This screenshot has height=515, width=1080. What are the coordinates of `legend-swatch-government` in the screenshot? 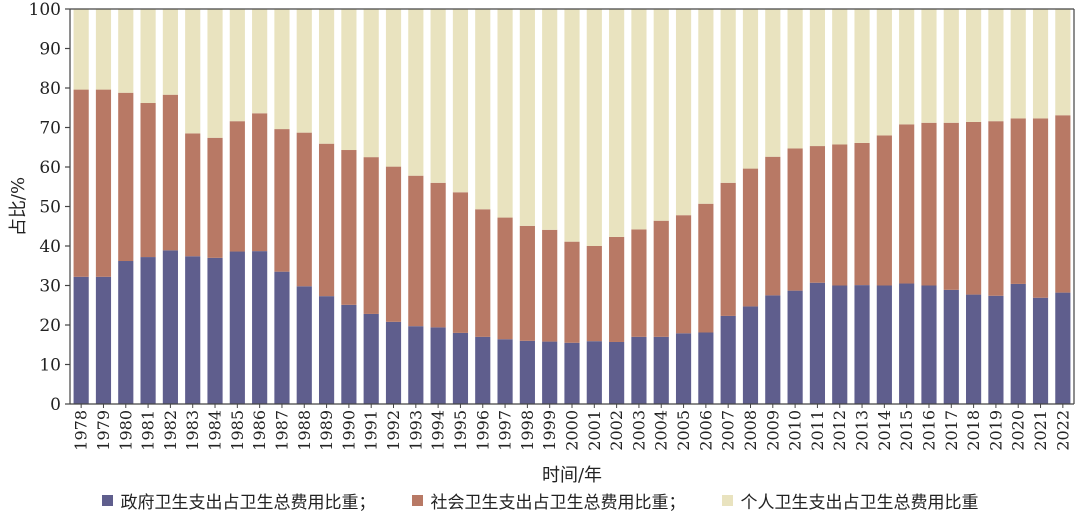 It's located at (107, 500).